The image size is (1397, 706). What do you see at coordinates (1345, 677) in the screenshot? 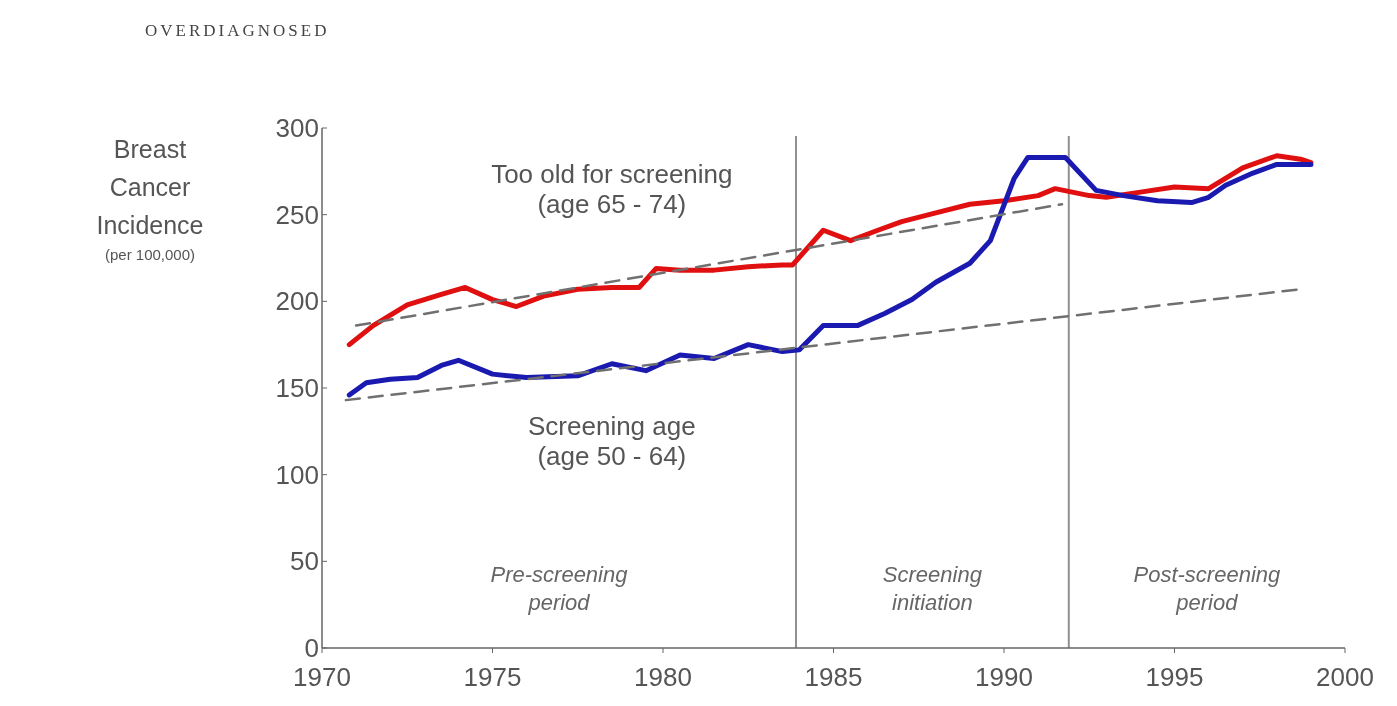
I see `x-tick-label: 2000` at bounding box center [1345, 677].